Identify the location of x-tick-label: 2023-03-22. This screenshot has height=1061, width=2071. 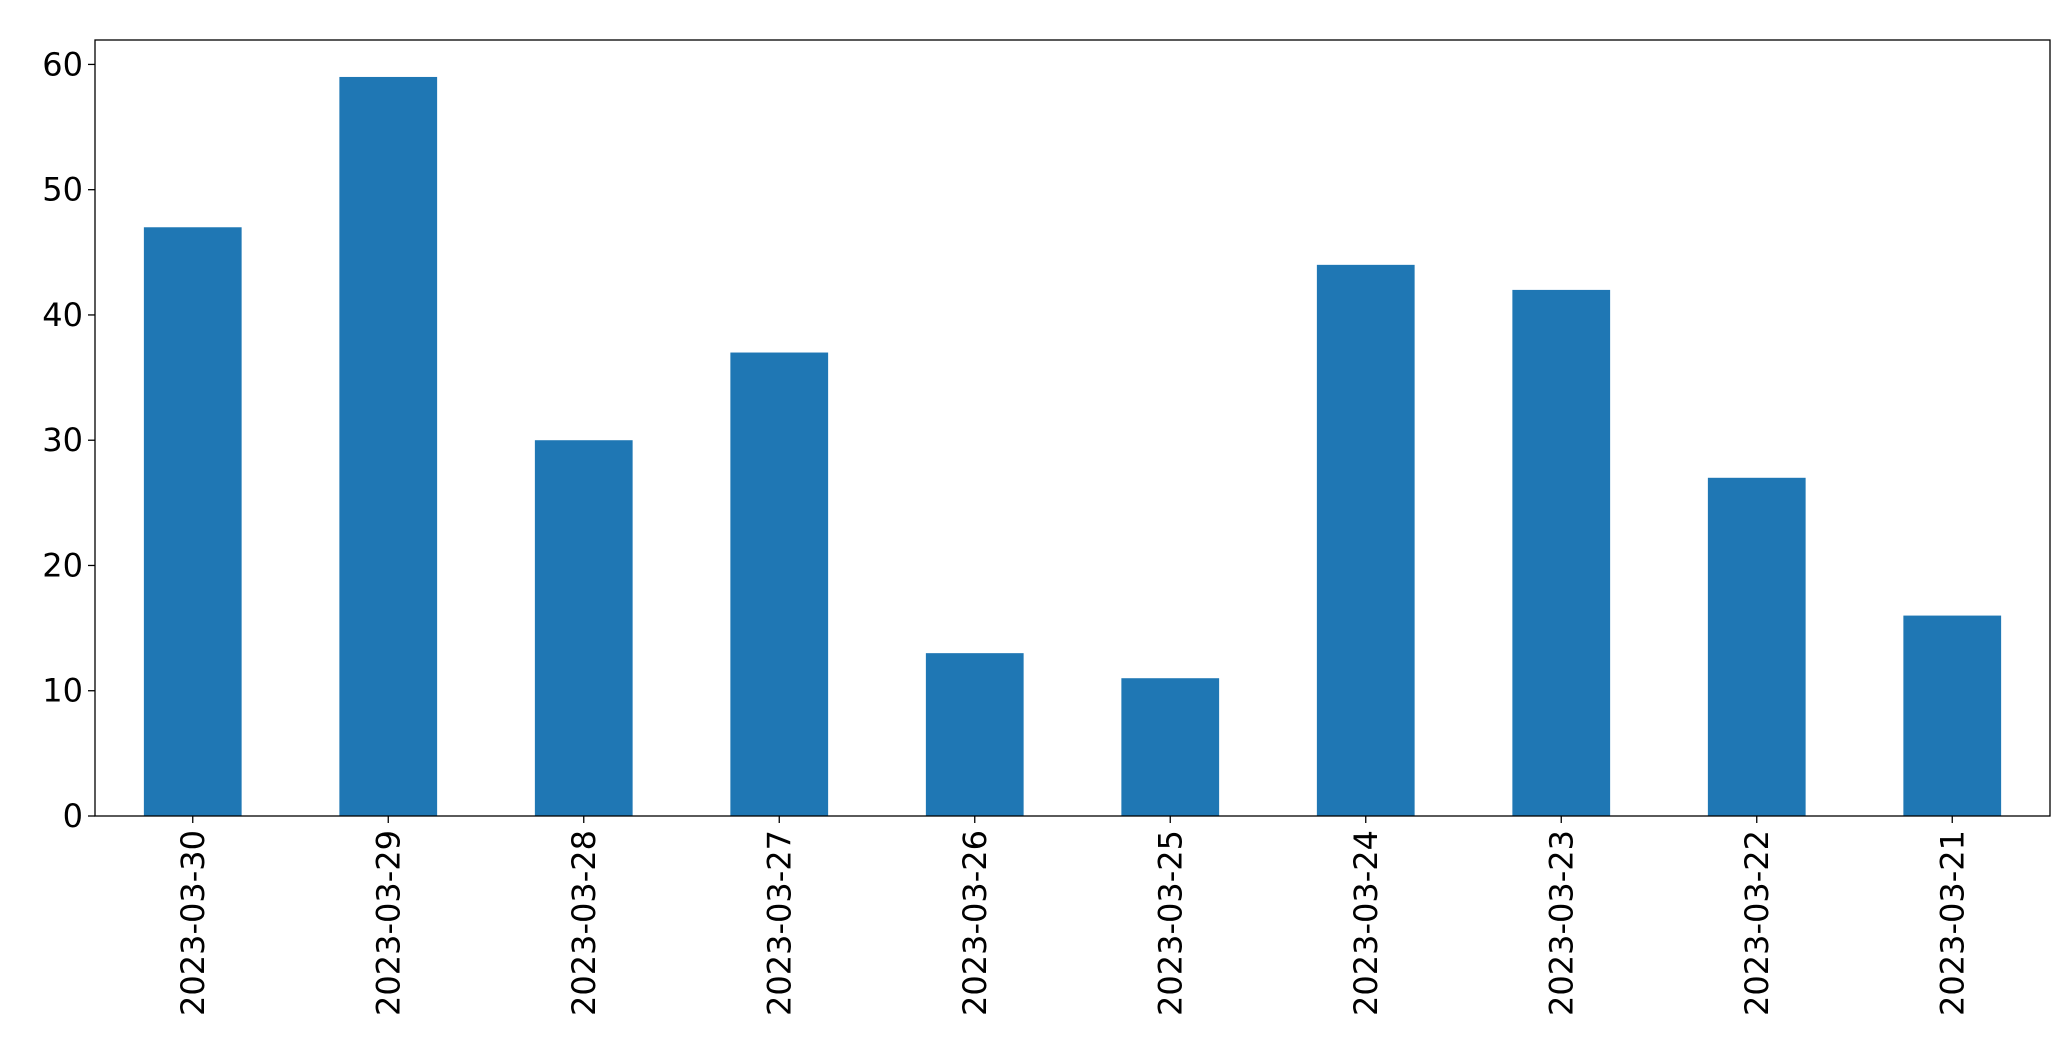
(1757, 923).